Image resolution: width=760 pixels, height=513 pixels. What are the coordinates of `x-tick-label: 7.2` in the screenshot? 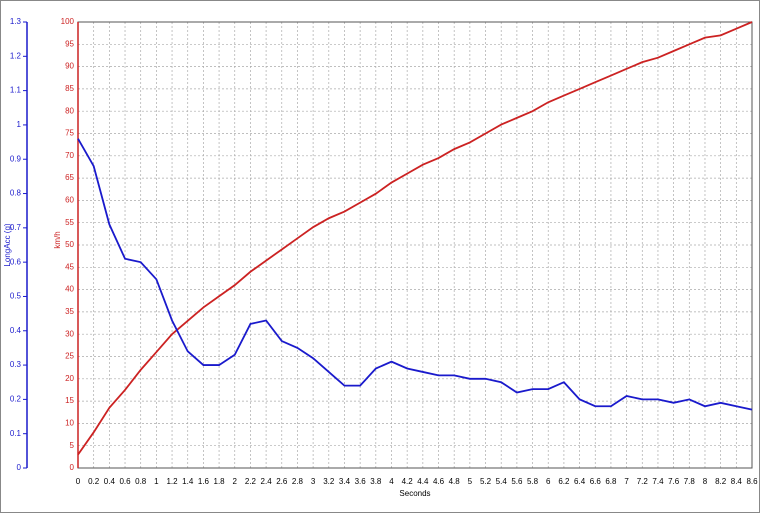 It's located at (643, 481).